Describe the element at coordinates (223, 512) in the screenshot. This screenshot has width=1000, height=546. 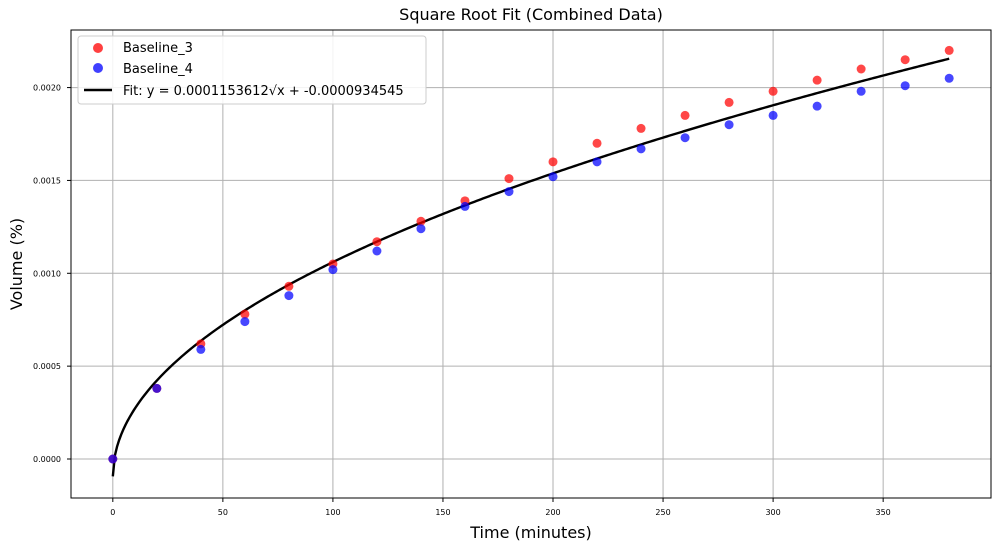
I see `x-tick-label: 50` at that location.